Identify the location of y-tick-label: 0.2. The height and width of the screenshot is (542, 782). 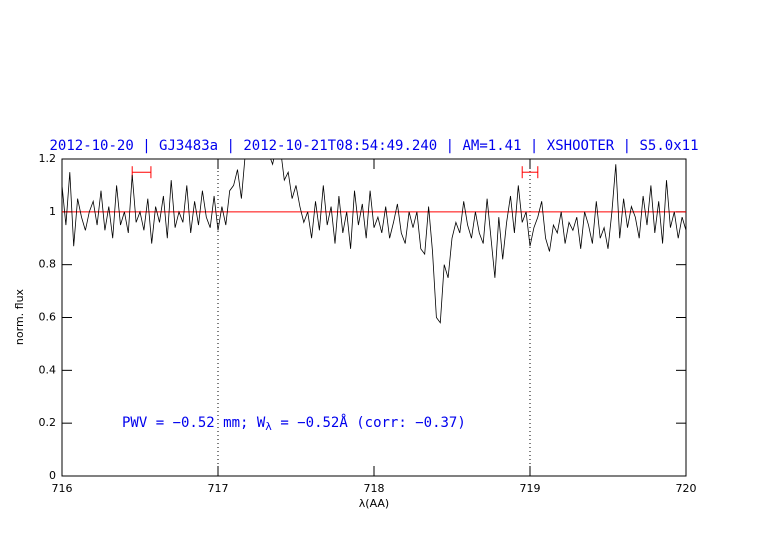
(48, 422).